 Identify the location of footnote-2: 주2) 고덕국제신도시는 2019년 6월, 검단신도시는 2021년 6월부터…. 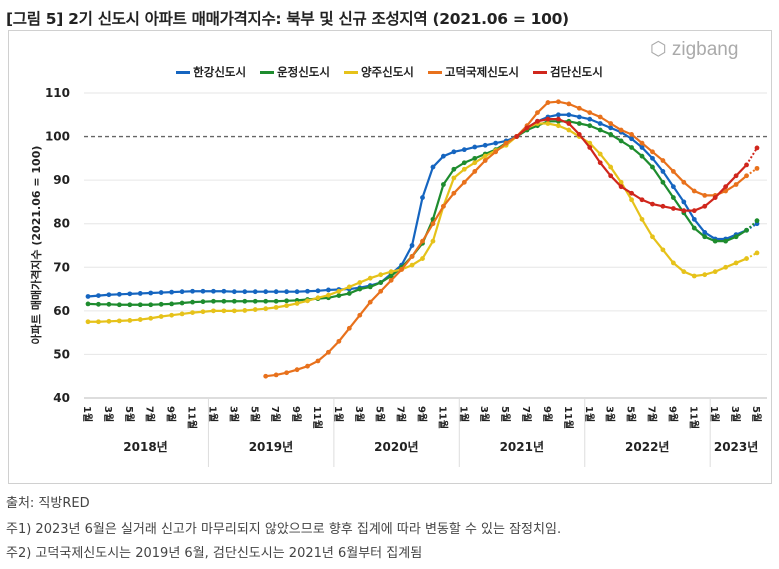
(214, 553).